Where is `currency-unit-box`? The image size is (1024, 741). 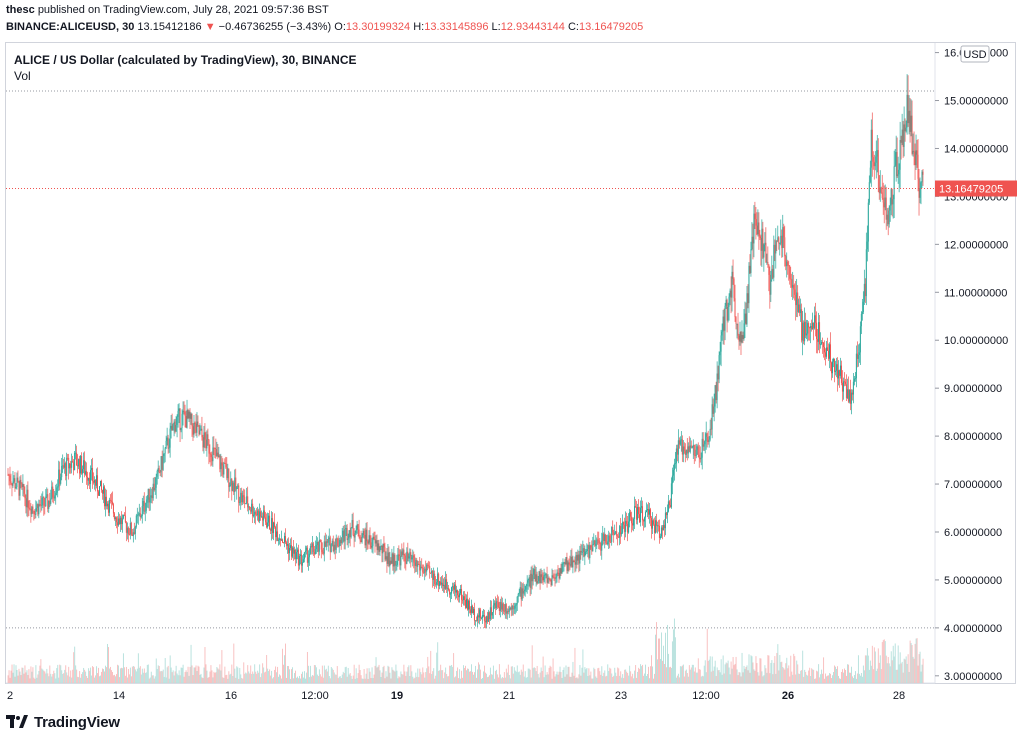
currency-unit-box is located at coordinates (975, 54).